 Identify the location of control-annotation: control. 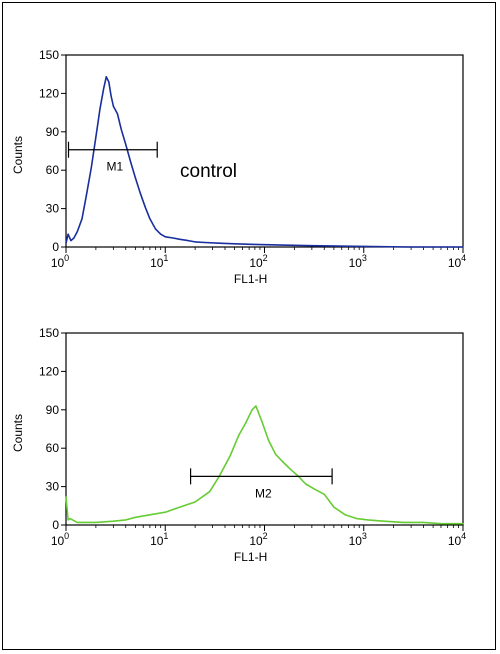
(208, 171).